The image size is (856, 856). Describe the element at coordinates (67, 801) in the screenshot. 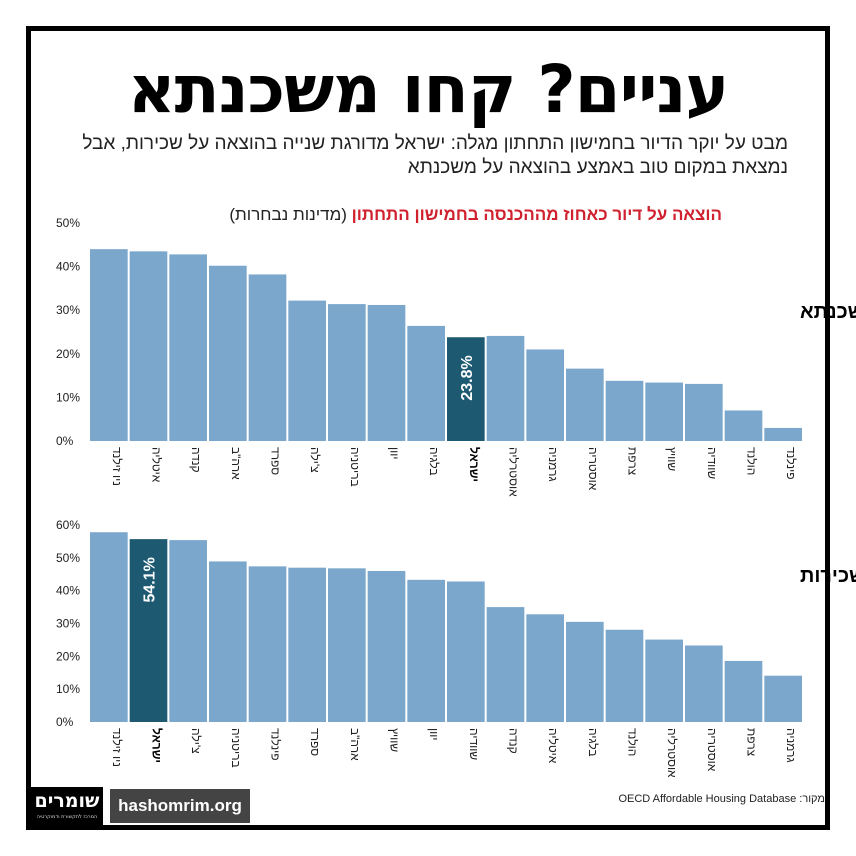

I see `logo-text: שומרים` at that location.